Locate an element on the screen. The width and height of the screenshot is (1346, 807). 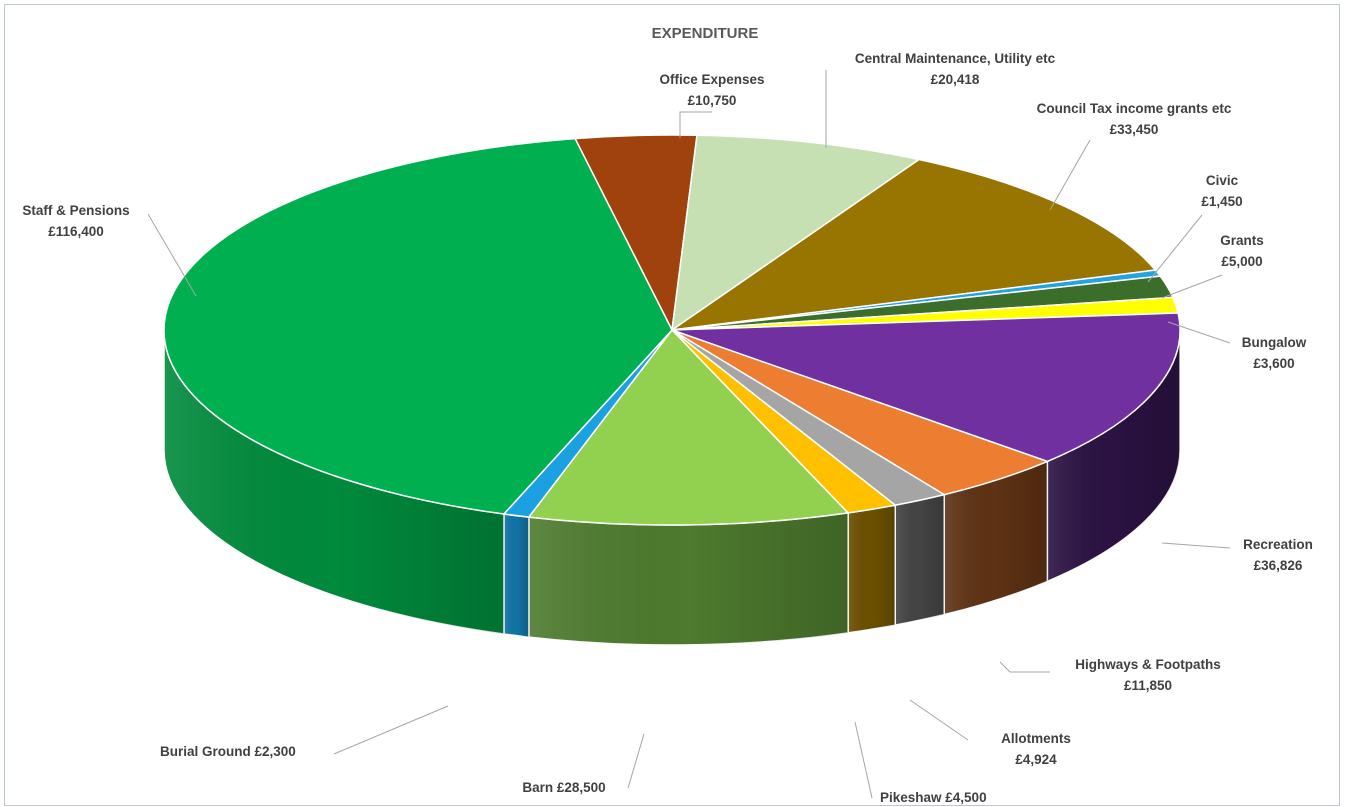
slice-value-grants: £5,000 is located at coordinates (1241, 261).